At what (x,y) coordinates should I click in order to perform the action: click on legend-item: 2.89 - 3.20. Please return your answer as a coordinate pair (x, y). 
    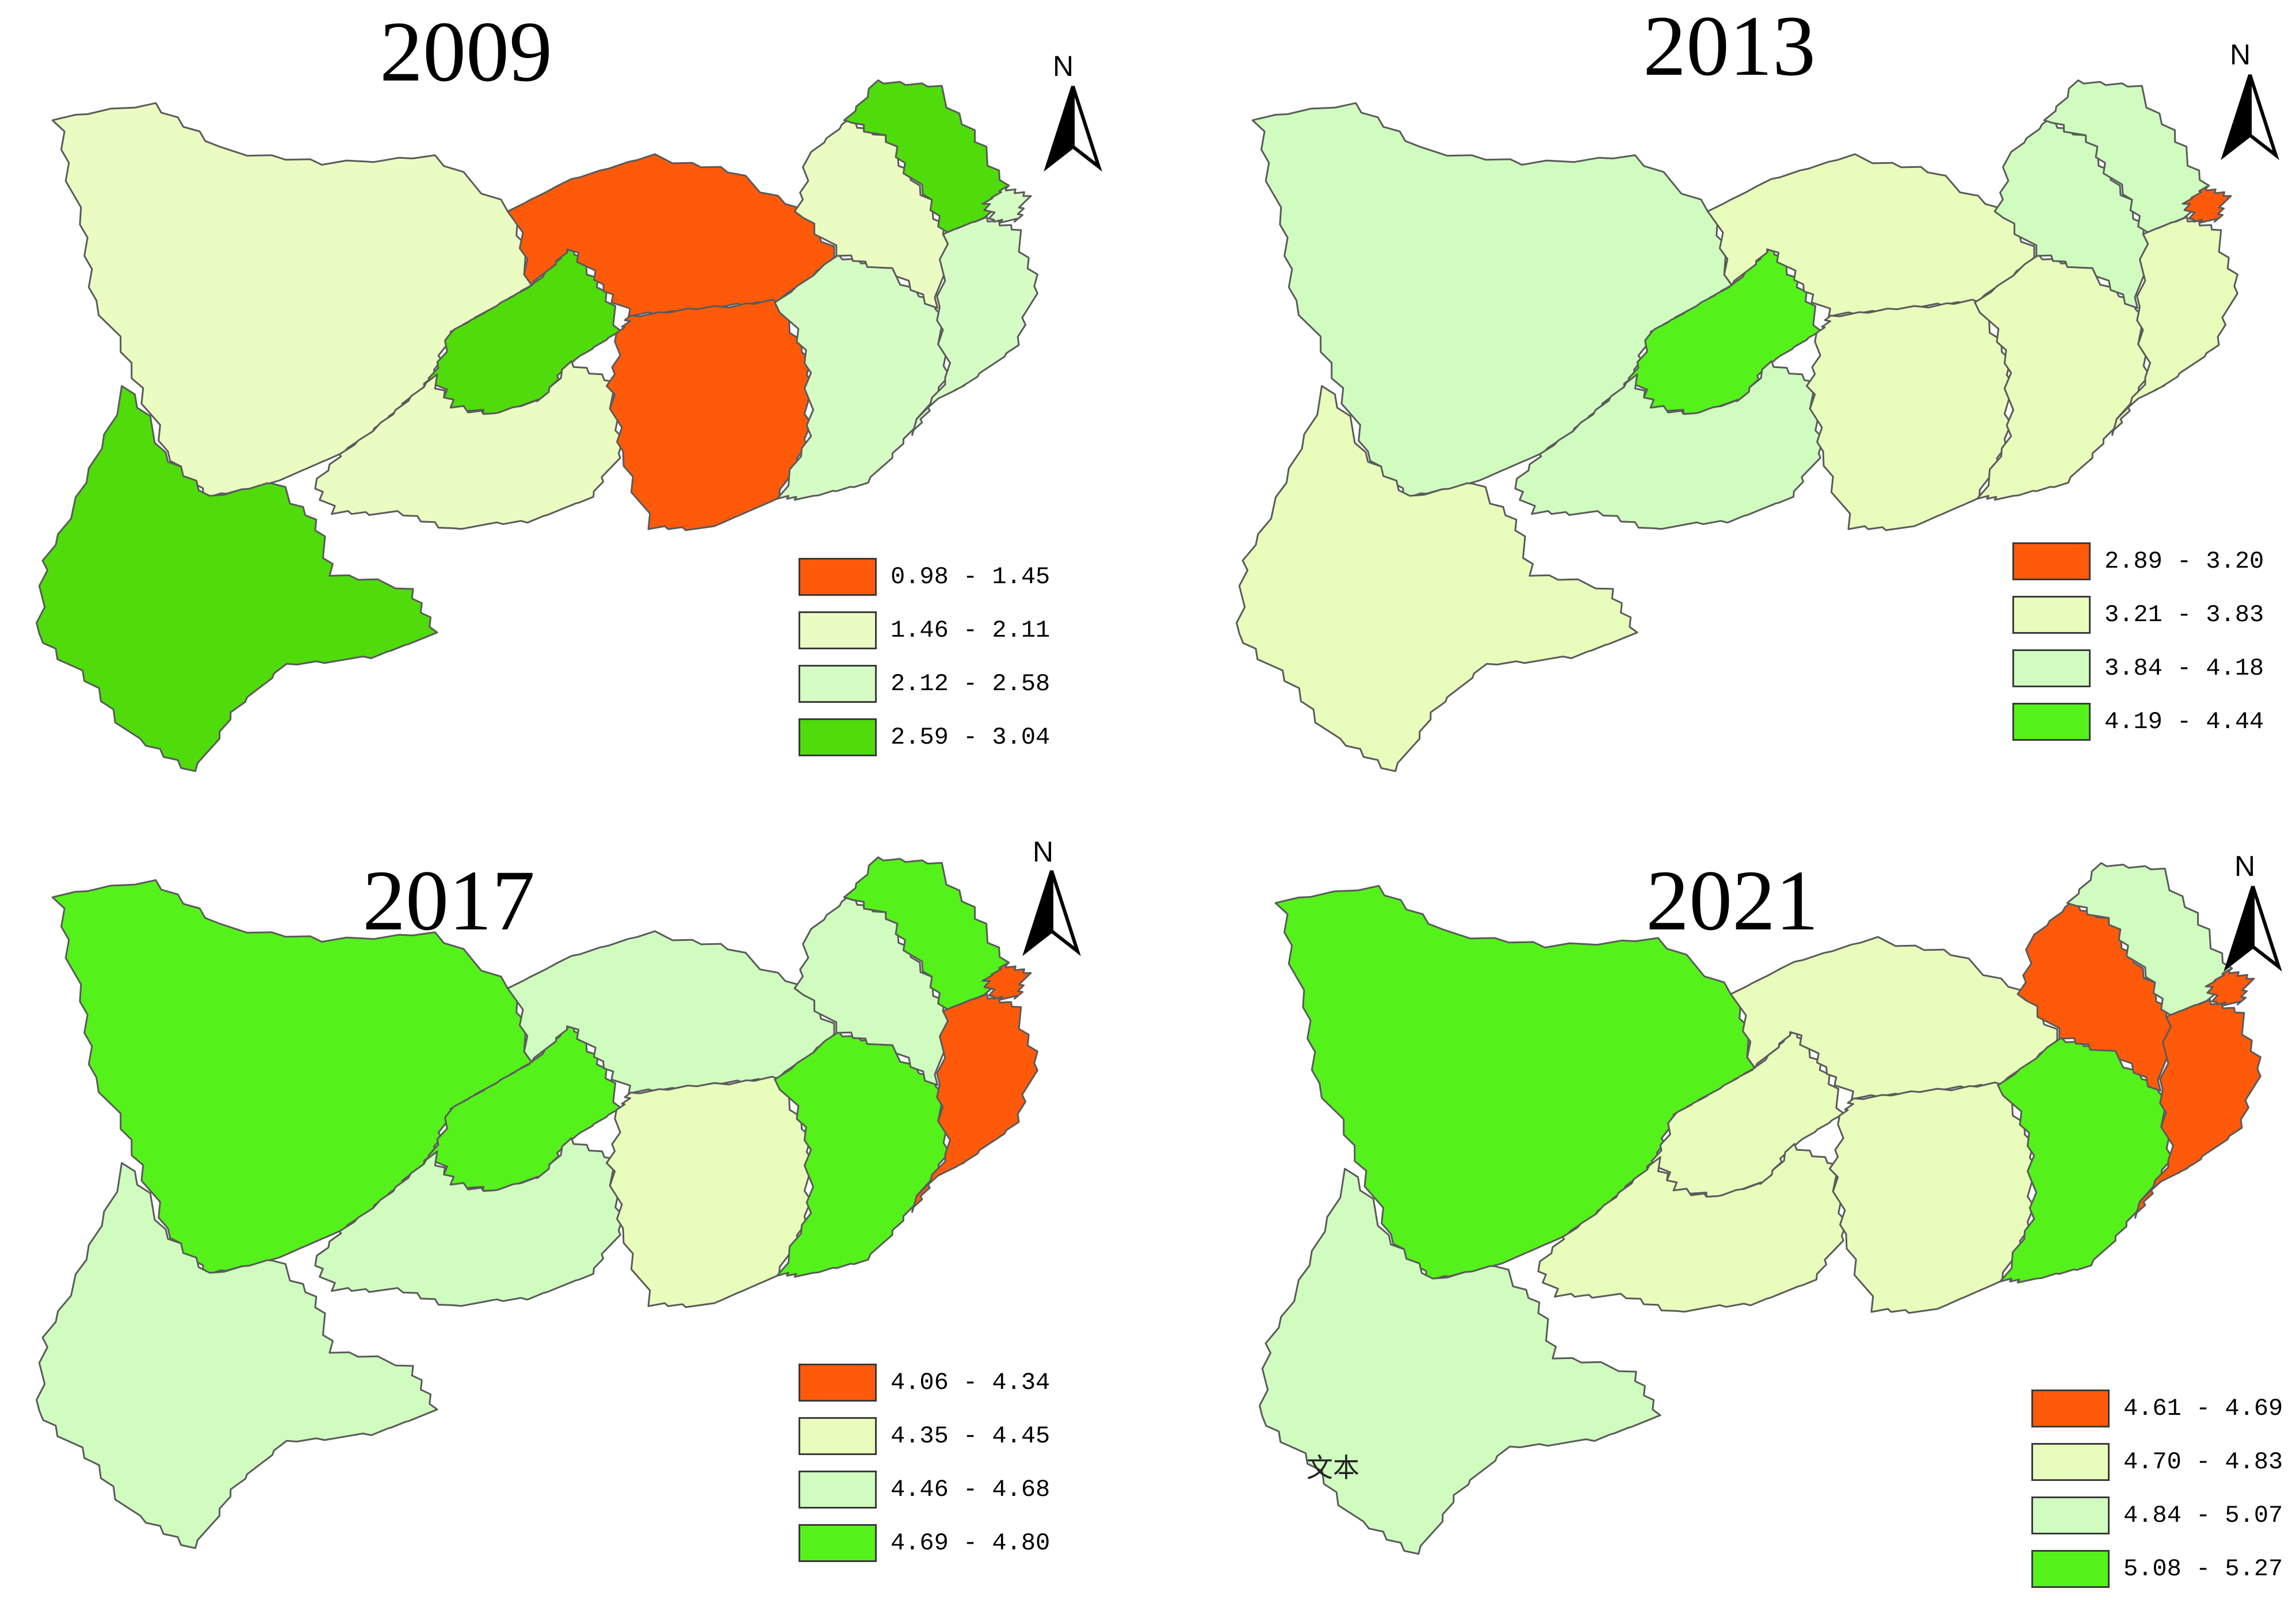
    Looking at the image, I should click on (2154, 562).